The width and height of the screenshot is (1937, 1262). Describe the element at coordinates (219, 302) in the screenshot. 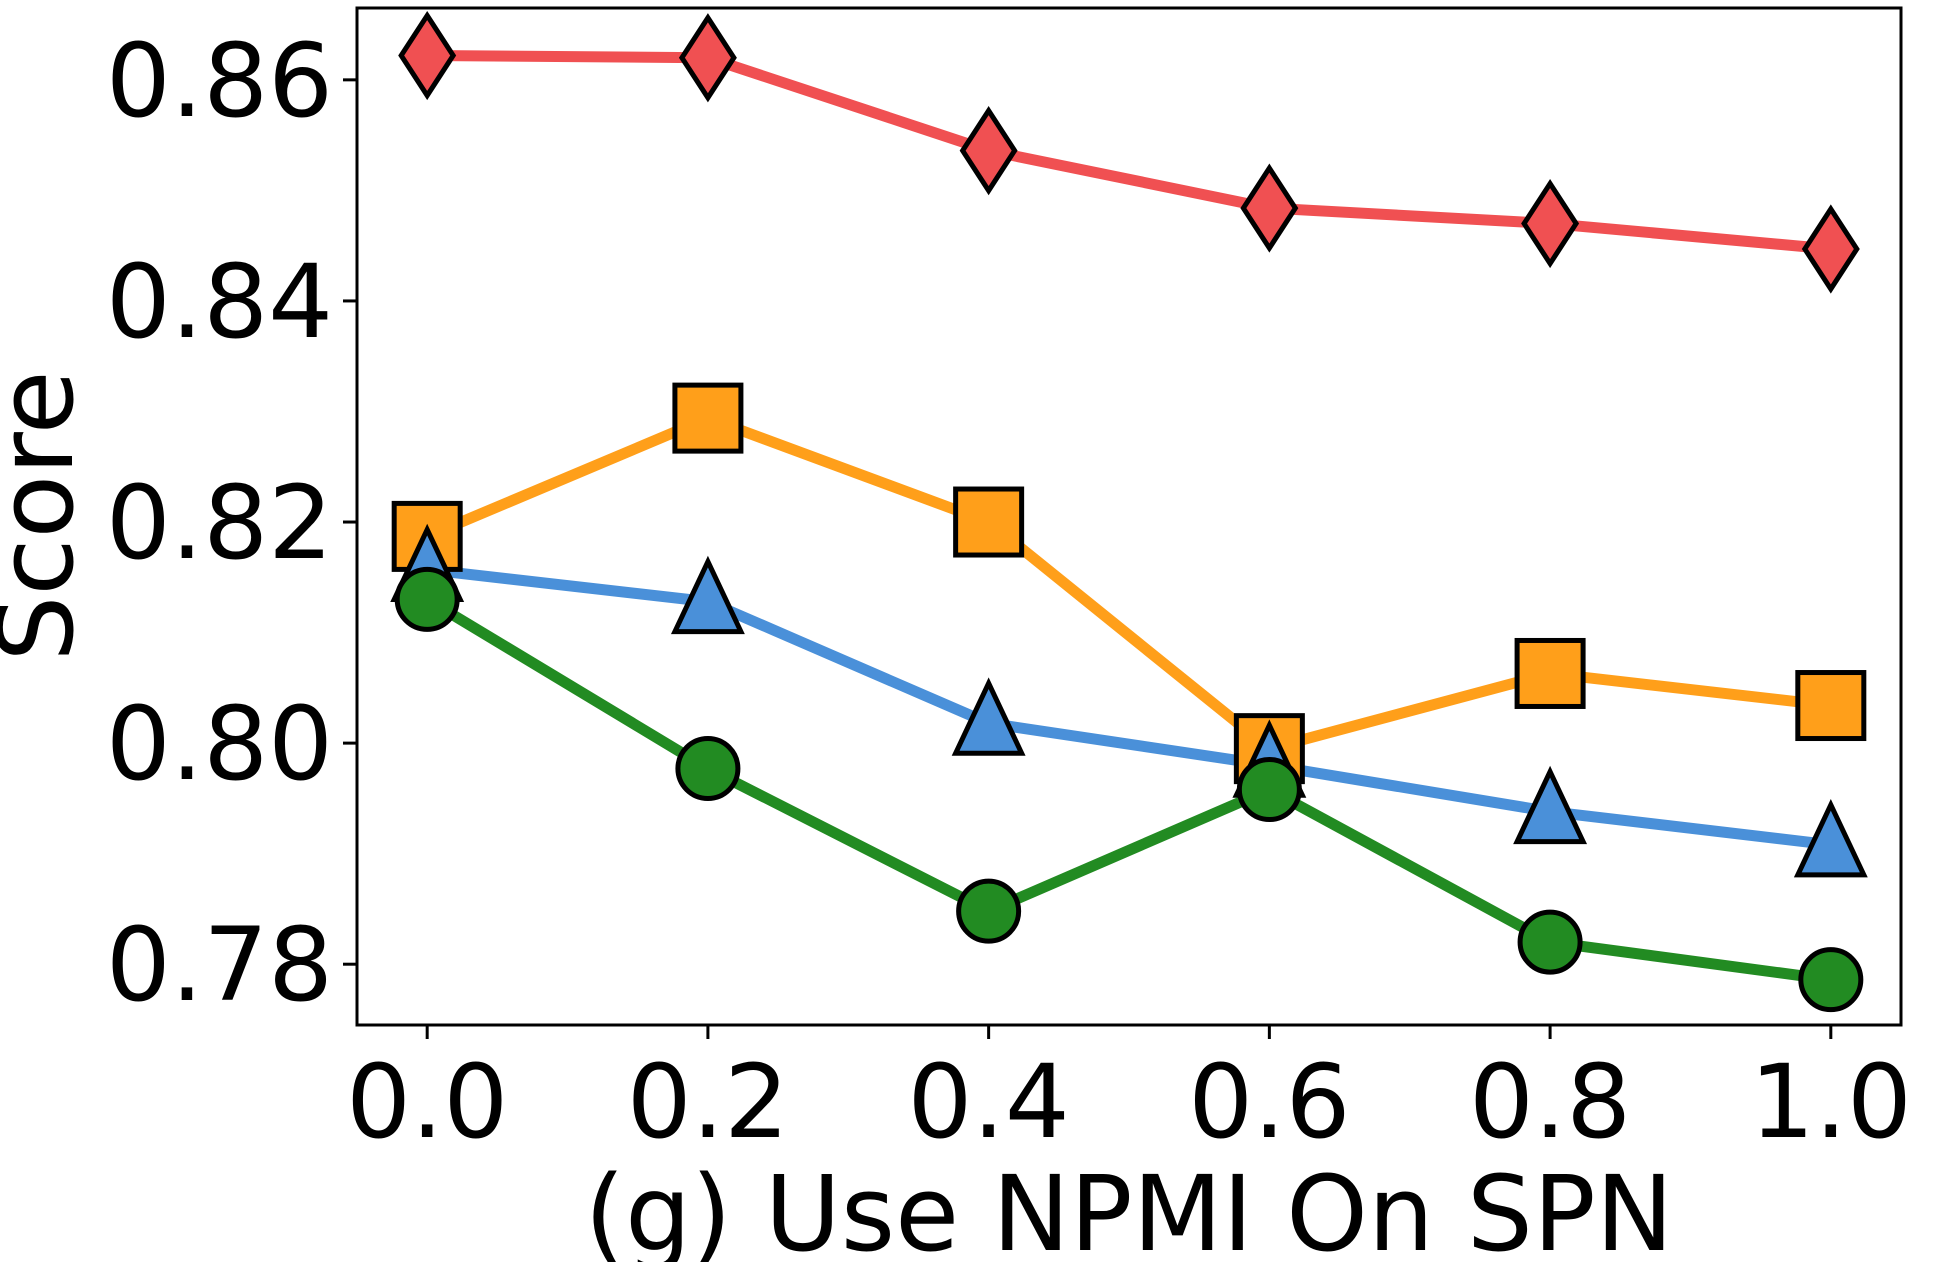

I see `y-tick-label: 0.84` at that location.